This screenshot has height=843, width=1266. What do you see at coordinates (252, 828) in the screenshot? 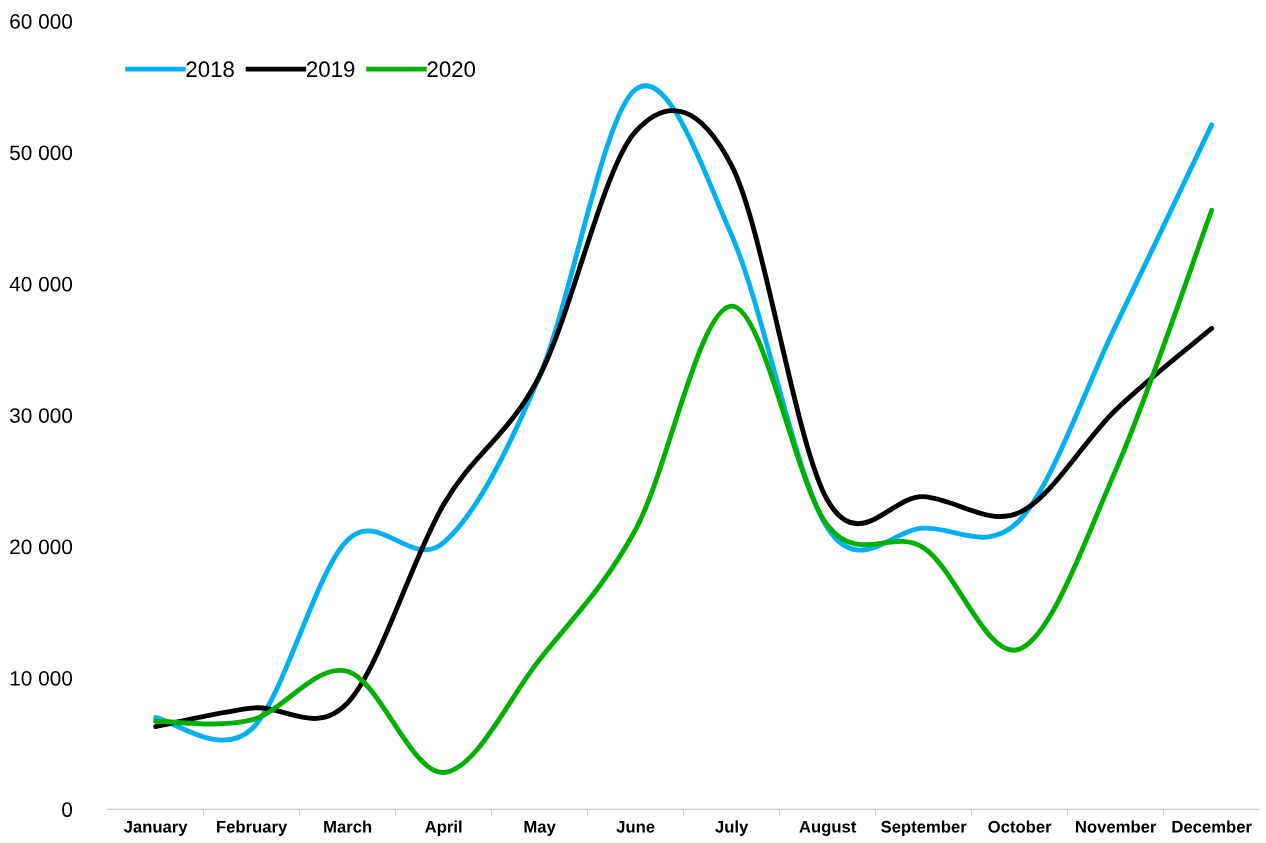
I see `x-tick-label: February` at bounding box center [252, 828].